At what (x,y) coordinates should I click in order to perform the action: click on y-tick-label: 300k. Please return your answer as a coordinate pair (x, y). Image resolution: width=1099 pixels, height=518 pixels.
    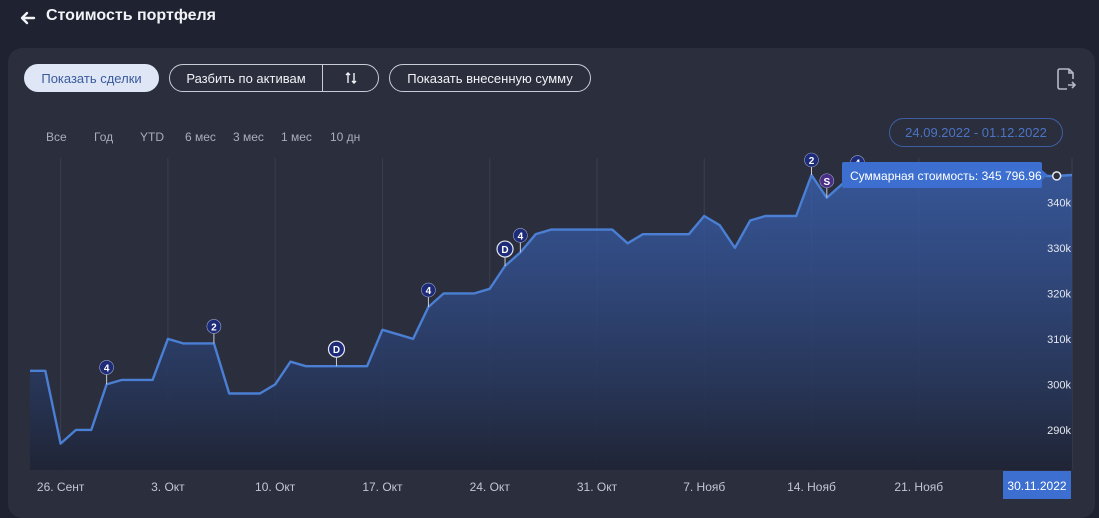
    Looking at the image, I should click on (1059, 385).